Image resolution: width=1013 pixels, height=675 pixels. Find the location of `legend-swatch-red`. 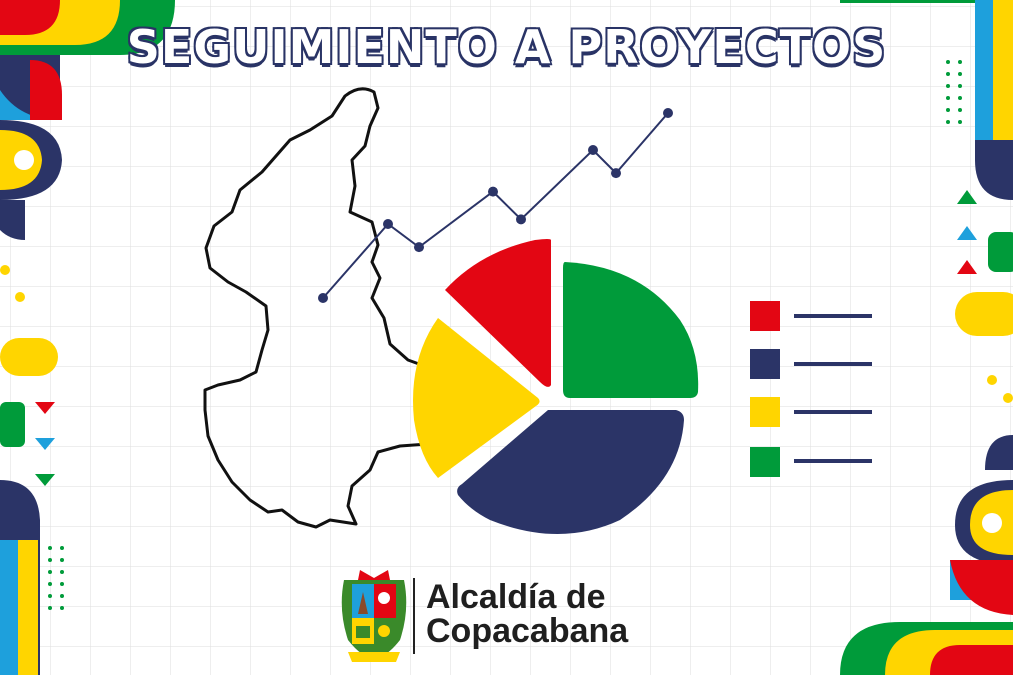

legend-swatch-red is located at coordinates (765, 316).